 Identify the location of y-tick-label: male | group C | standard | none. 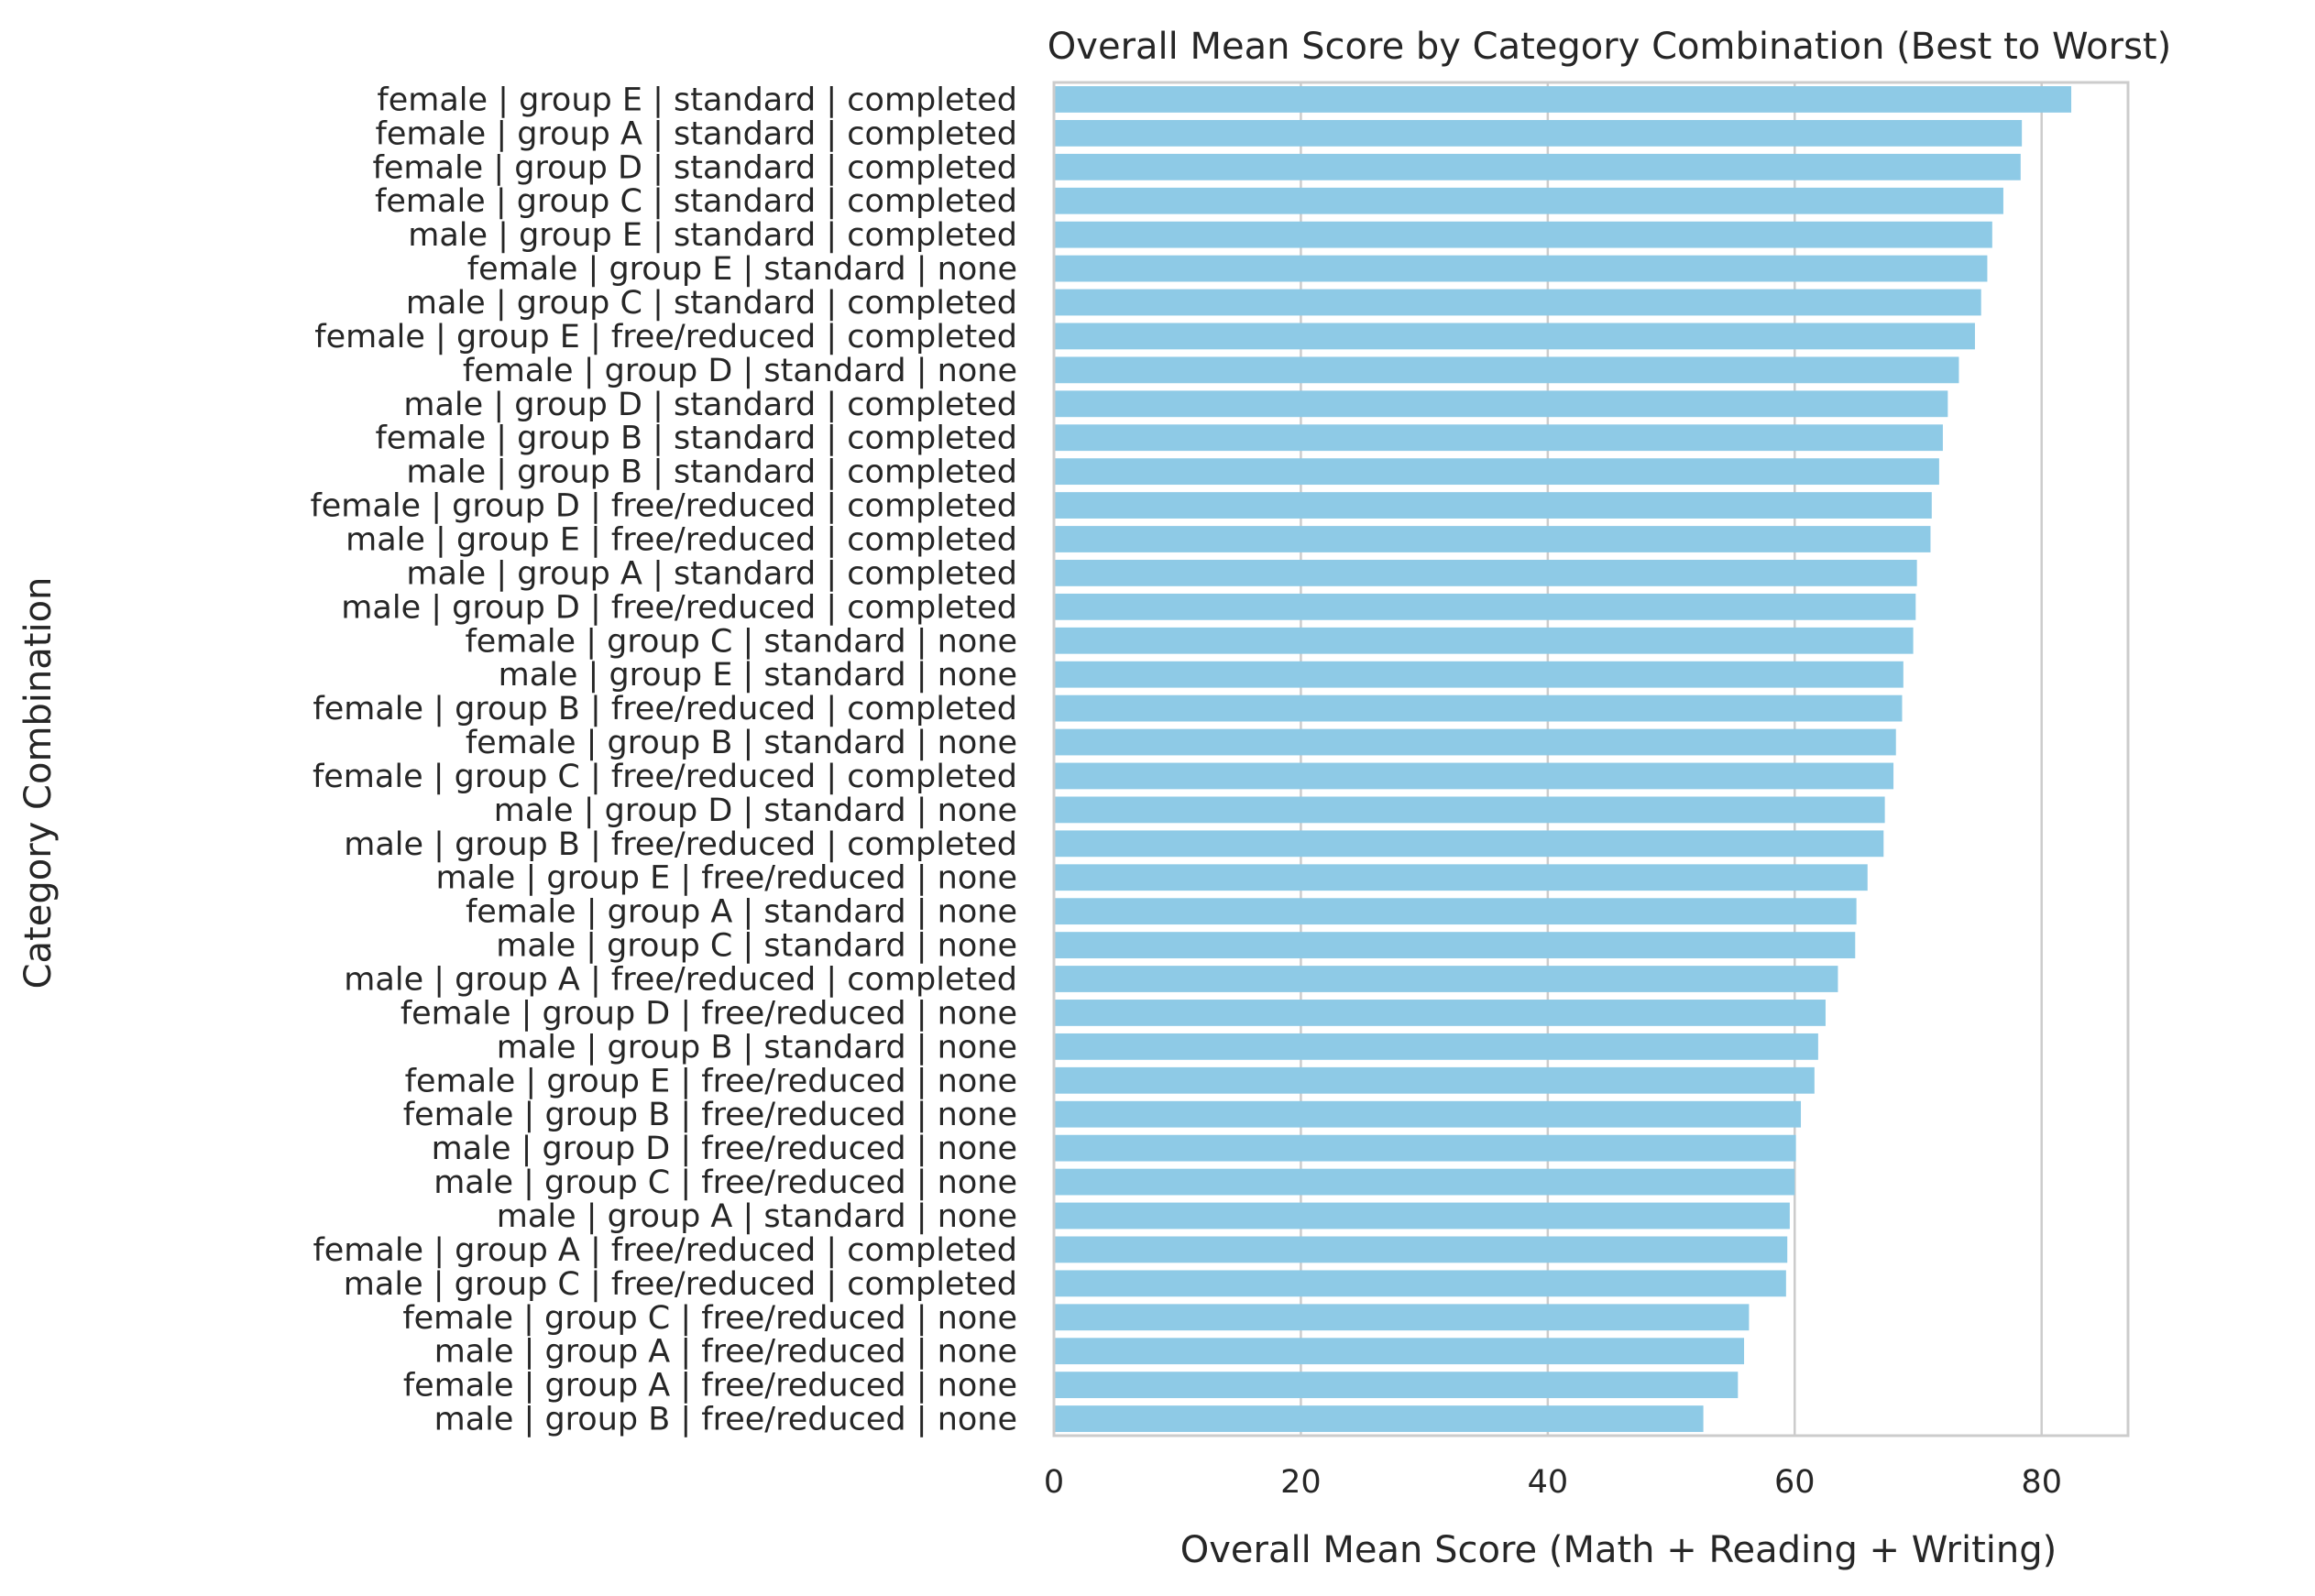
(756, 946).